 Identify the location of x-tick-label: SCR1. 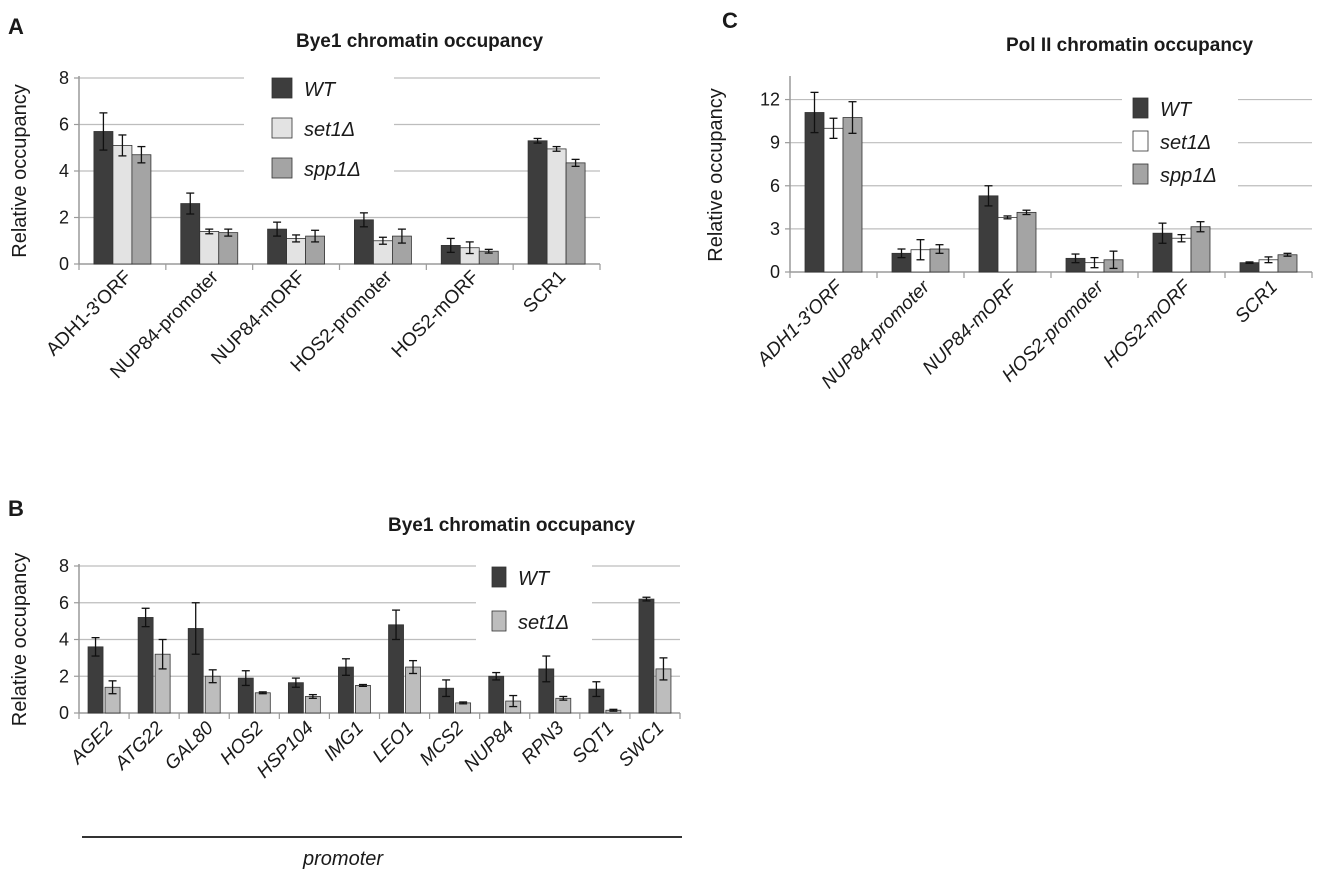
(1256, 302).